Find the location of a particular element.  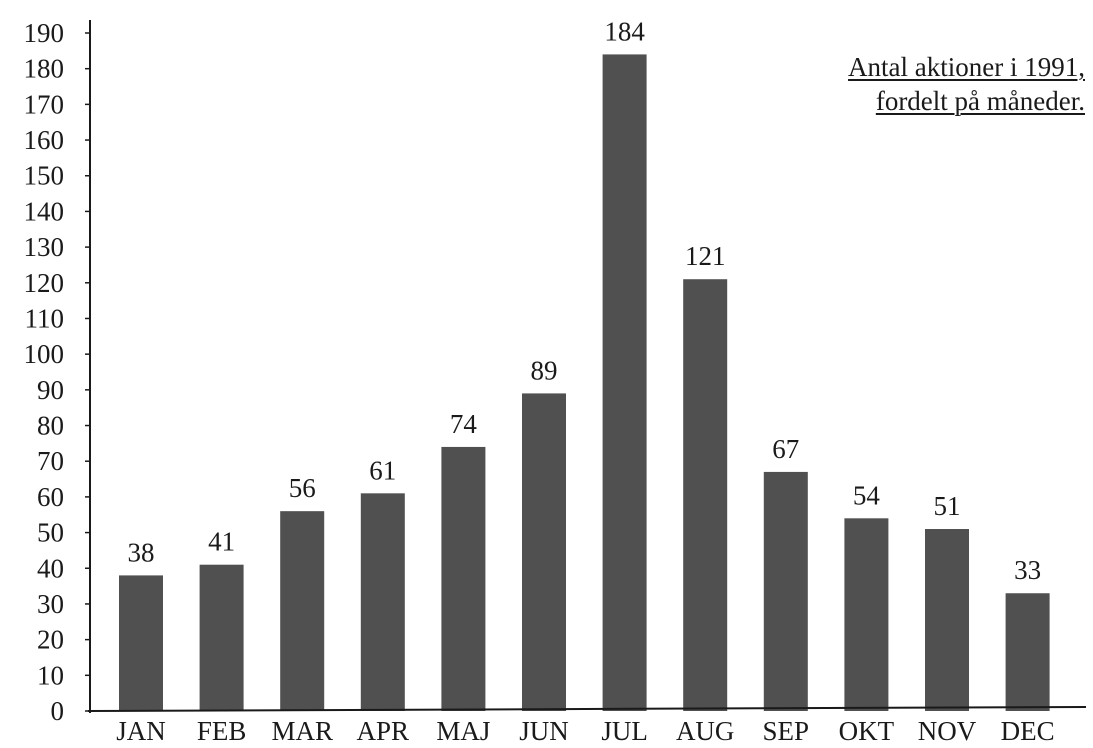

x-axis-ticks: JAN FEB MAR APR MAJ JUN JUL AUG SEP OKT NOV DEC is located at coordinates (585, 731).